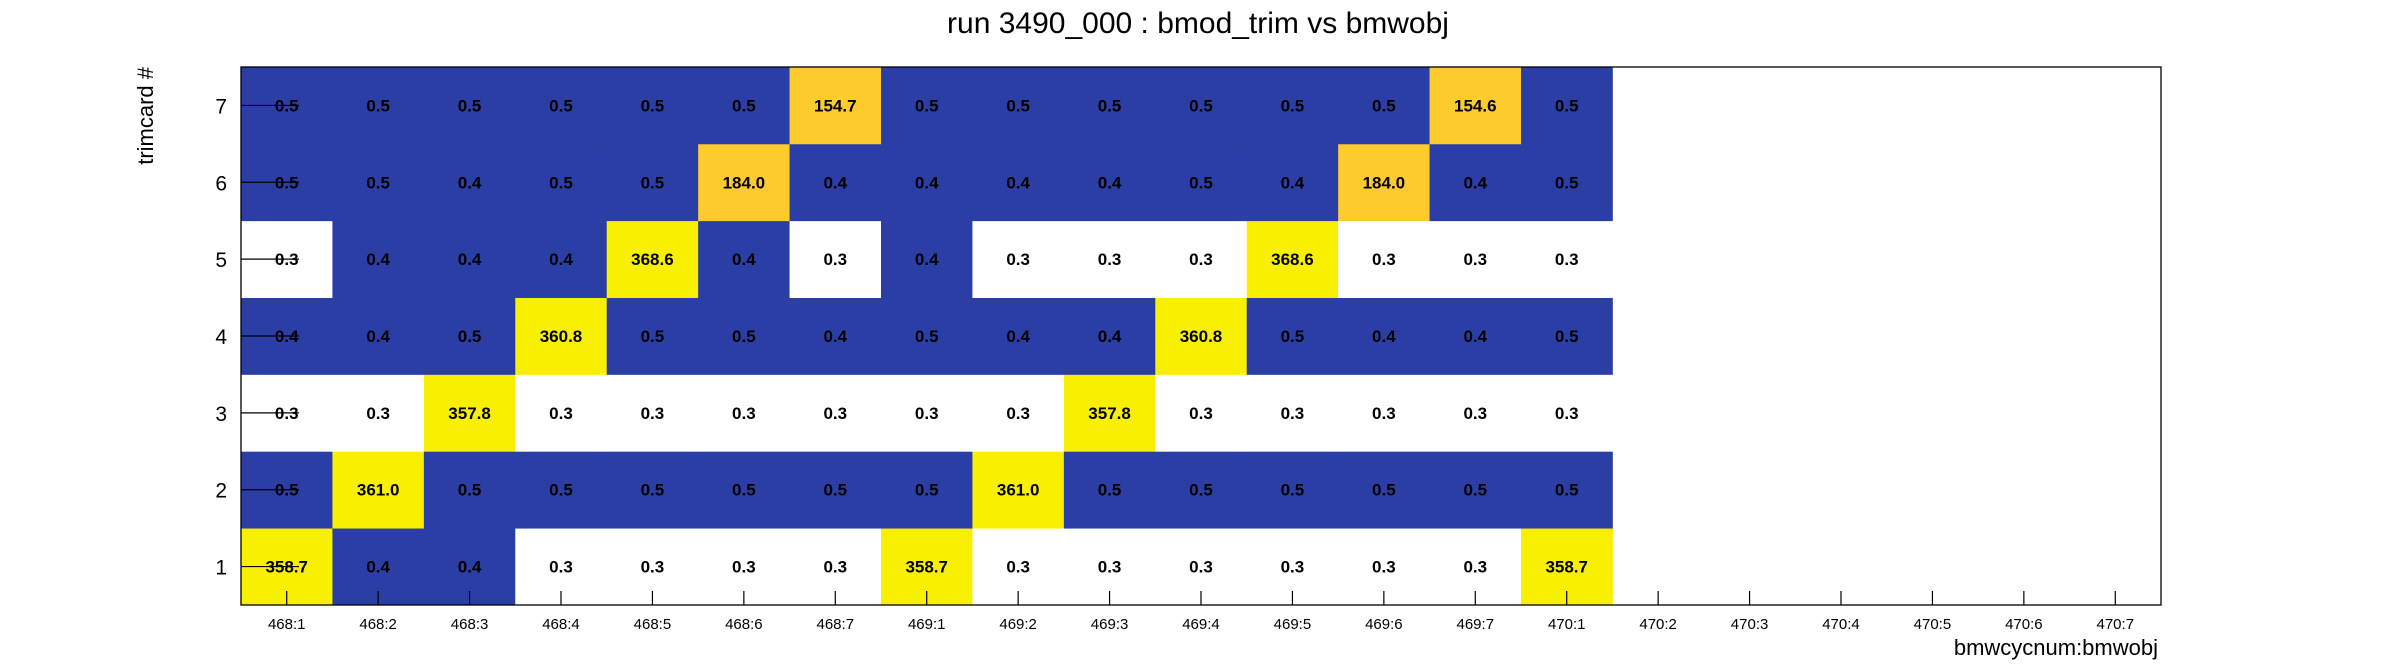 This screenshot has height=672, width=2396. What do you see at coordinates (221, 568) in the screenshot?
I see `y-tick-label: 1` at bounding box center [221, 568].